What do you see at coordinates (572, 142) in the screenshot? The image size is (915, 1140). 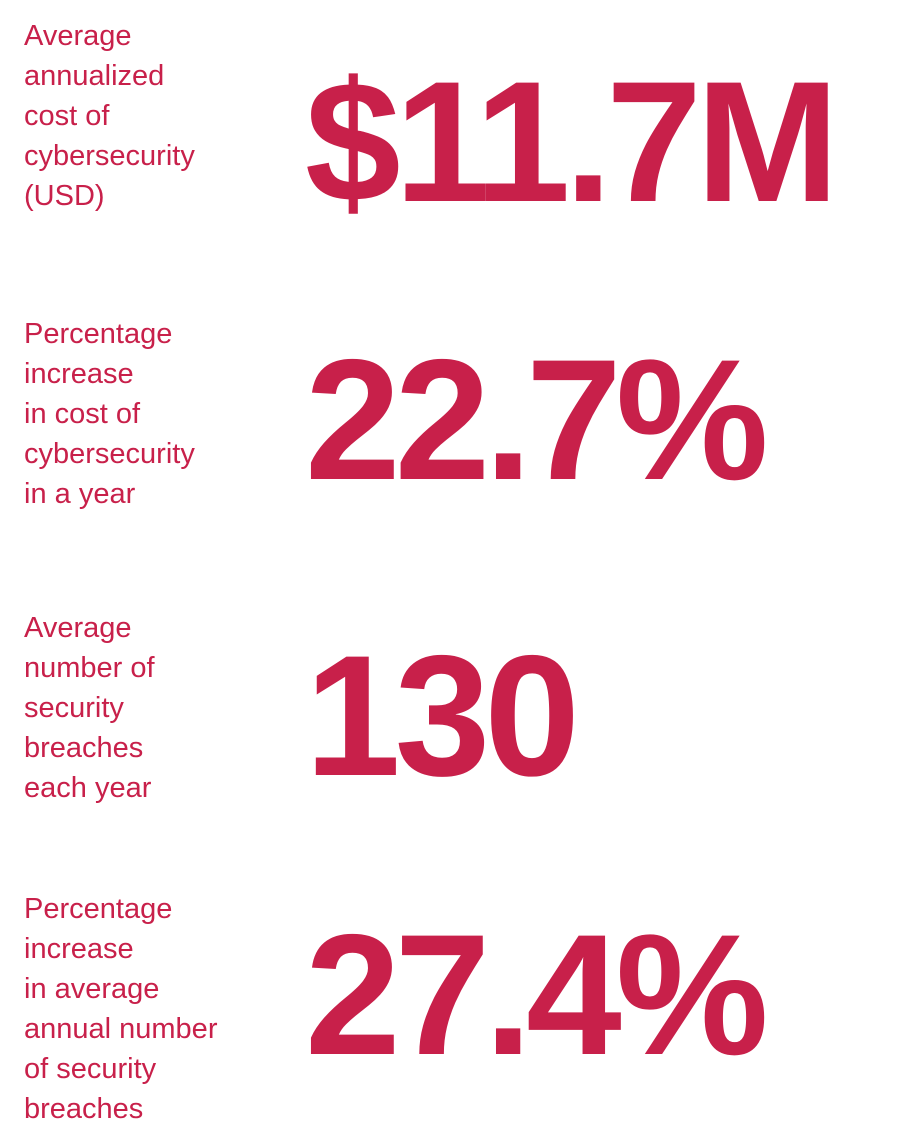 I see `stat-value: $11.7M` at bounding box center [572, 142].